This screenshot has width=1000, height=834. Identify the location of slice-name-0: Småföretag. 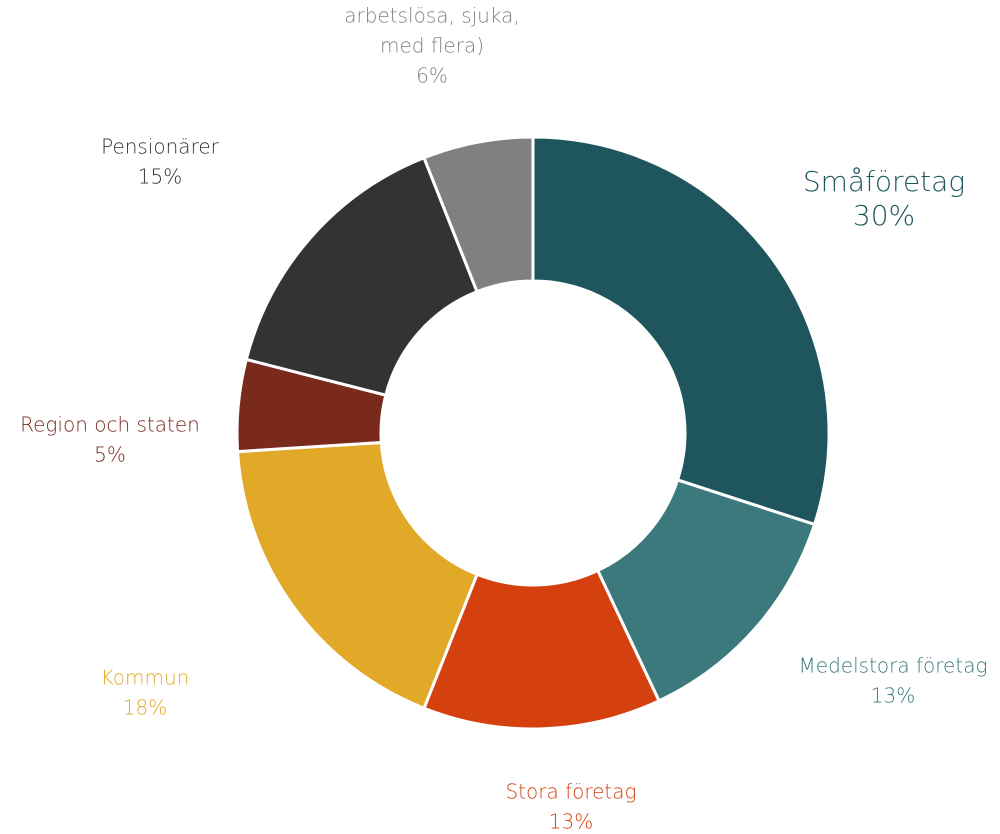
(884, 181).